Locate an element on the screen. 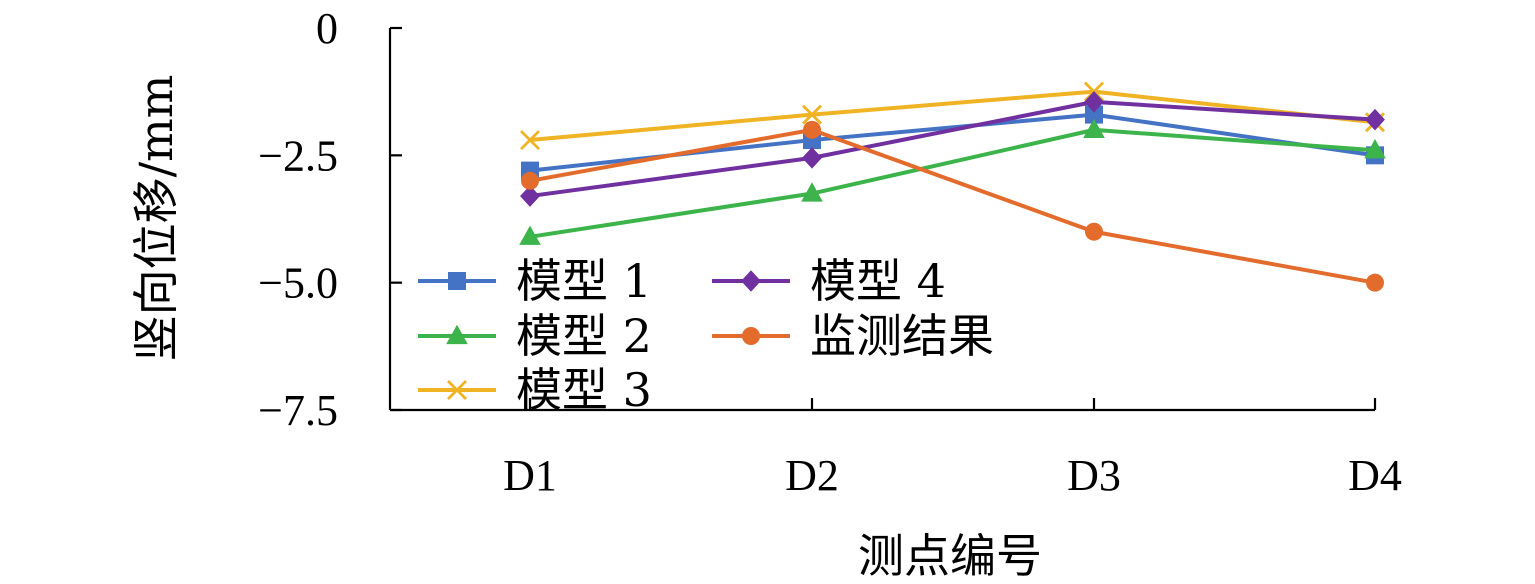 The image size is (1535, 584). legend-item: 模型 2 is located at coordinates (535, 336).